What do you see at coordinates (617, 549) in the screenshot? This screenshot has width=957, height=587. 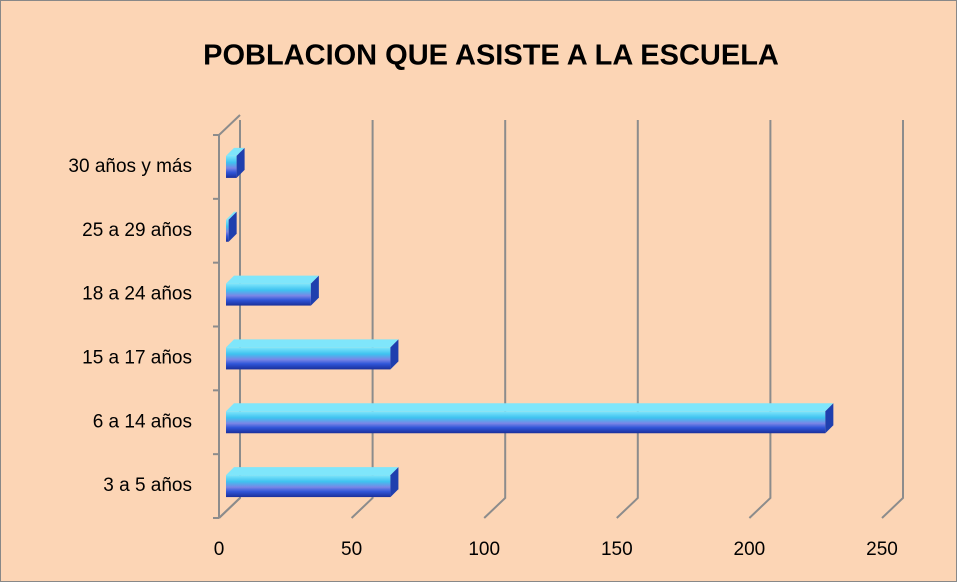 I see `x-tick-label: 150` at bounding box center [617, 549].